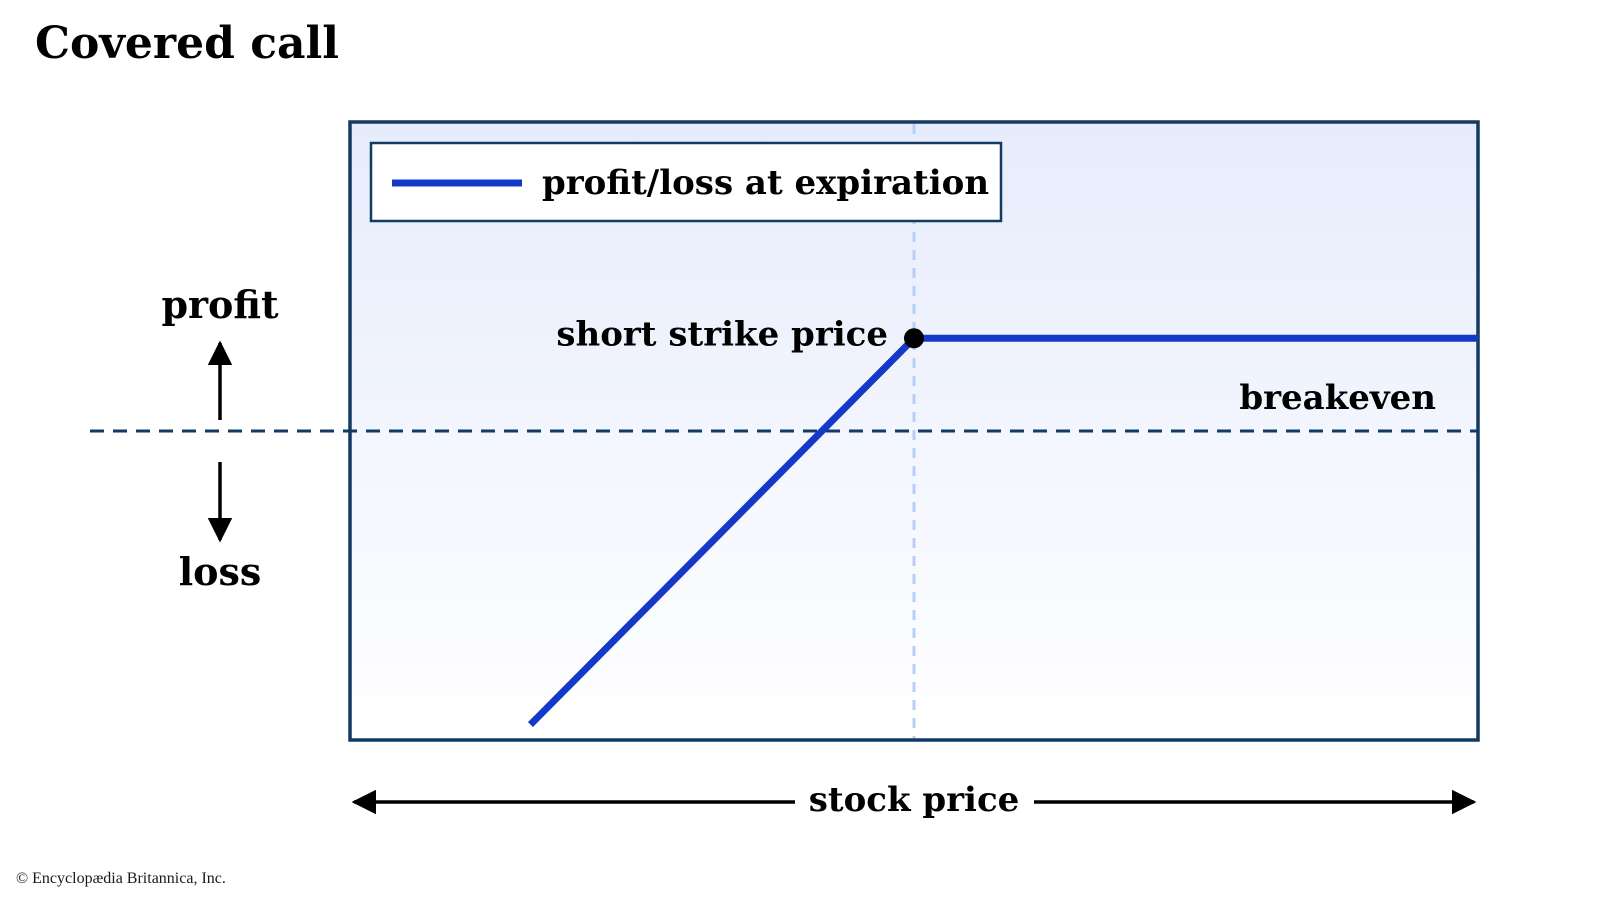 This screenshot has height=900, width=1600. Describe the element at coordinates (914, 338) in the screenshot. I see `strike-point` at that location.